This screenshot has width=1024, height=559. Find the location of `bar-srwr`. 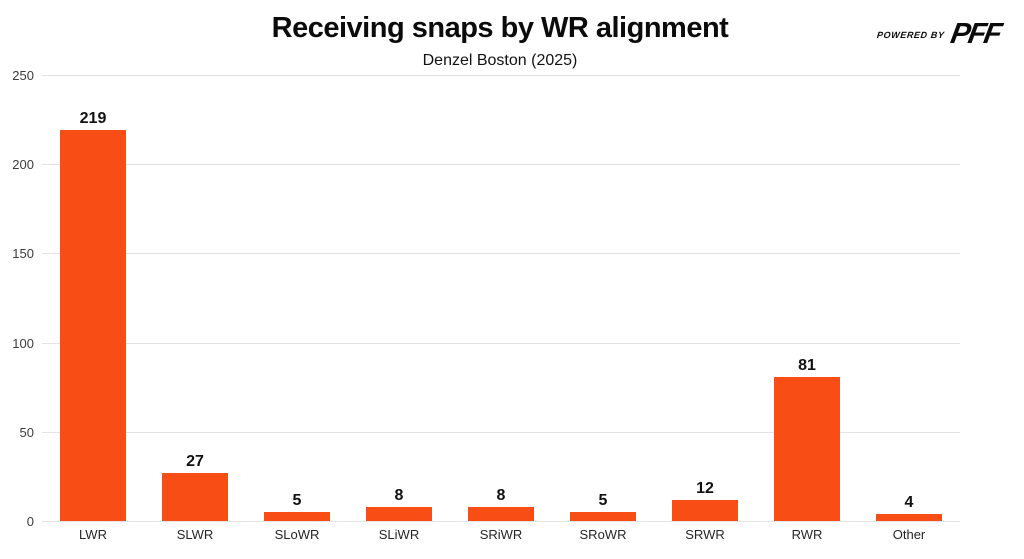

bar-srwr is located at coordinates (705, 510).